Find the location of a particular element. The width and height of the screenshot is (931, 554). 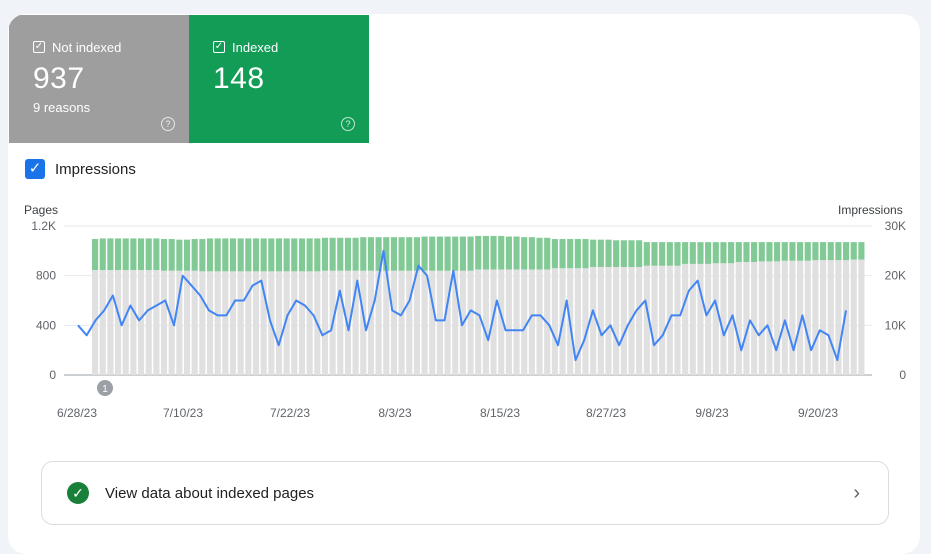

indexed-card: ✓ Indexed 148 ? is located at coordinates (279, 79).